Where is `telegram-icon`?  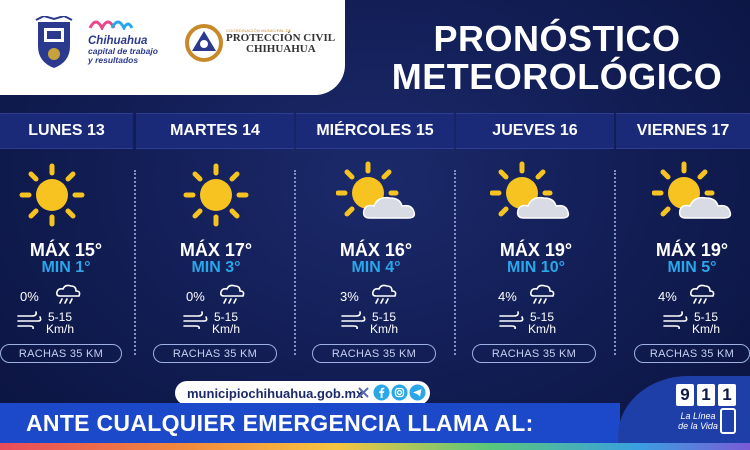
telegram-icon is located at coordinates (417, 392).